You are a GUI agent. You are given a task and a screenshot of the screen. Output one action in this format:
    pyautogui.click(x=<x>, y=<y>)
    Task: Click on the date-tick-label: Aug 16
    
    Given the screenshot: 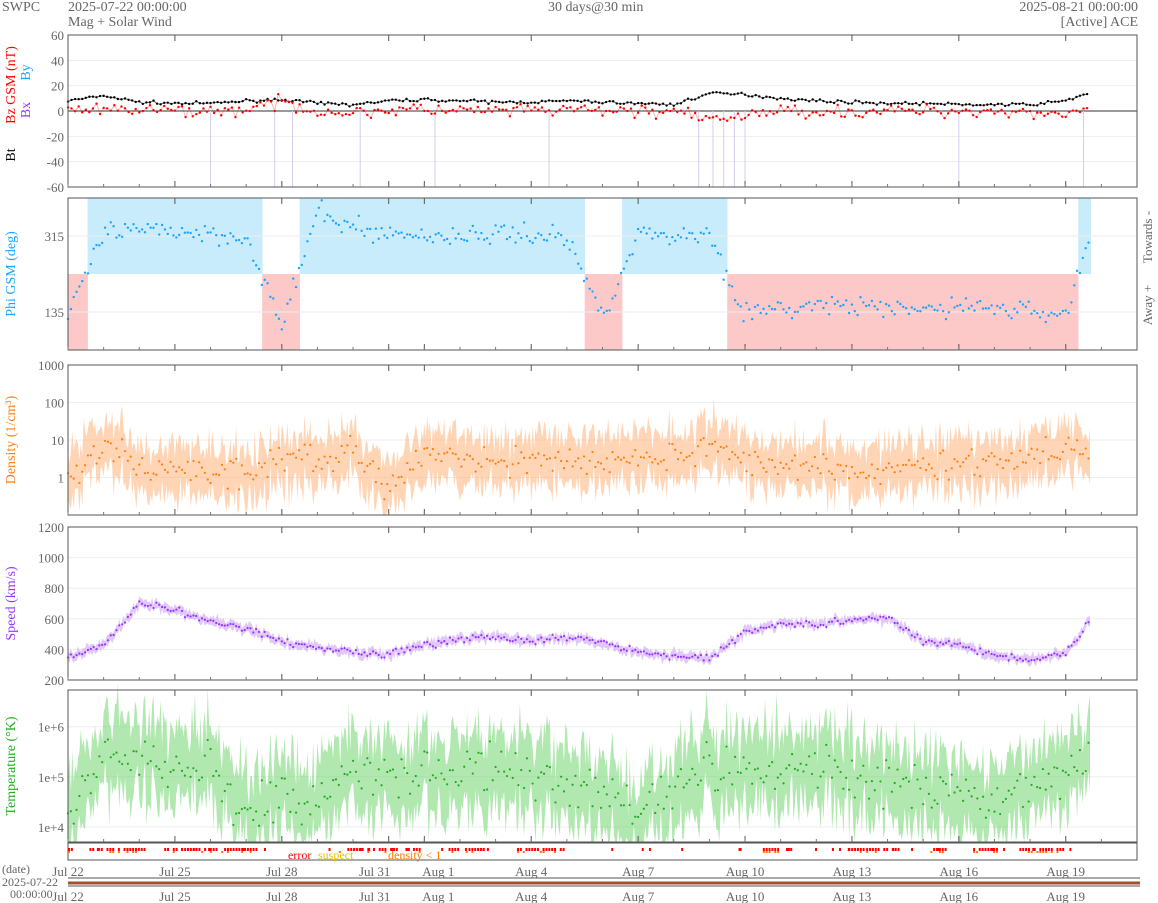 What is the action you would take?
    pyautogui.click(x=959, y=896)
    